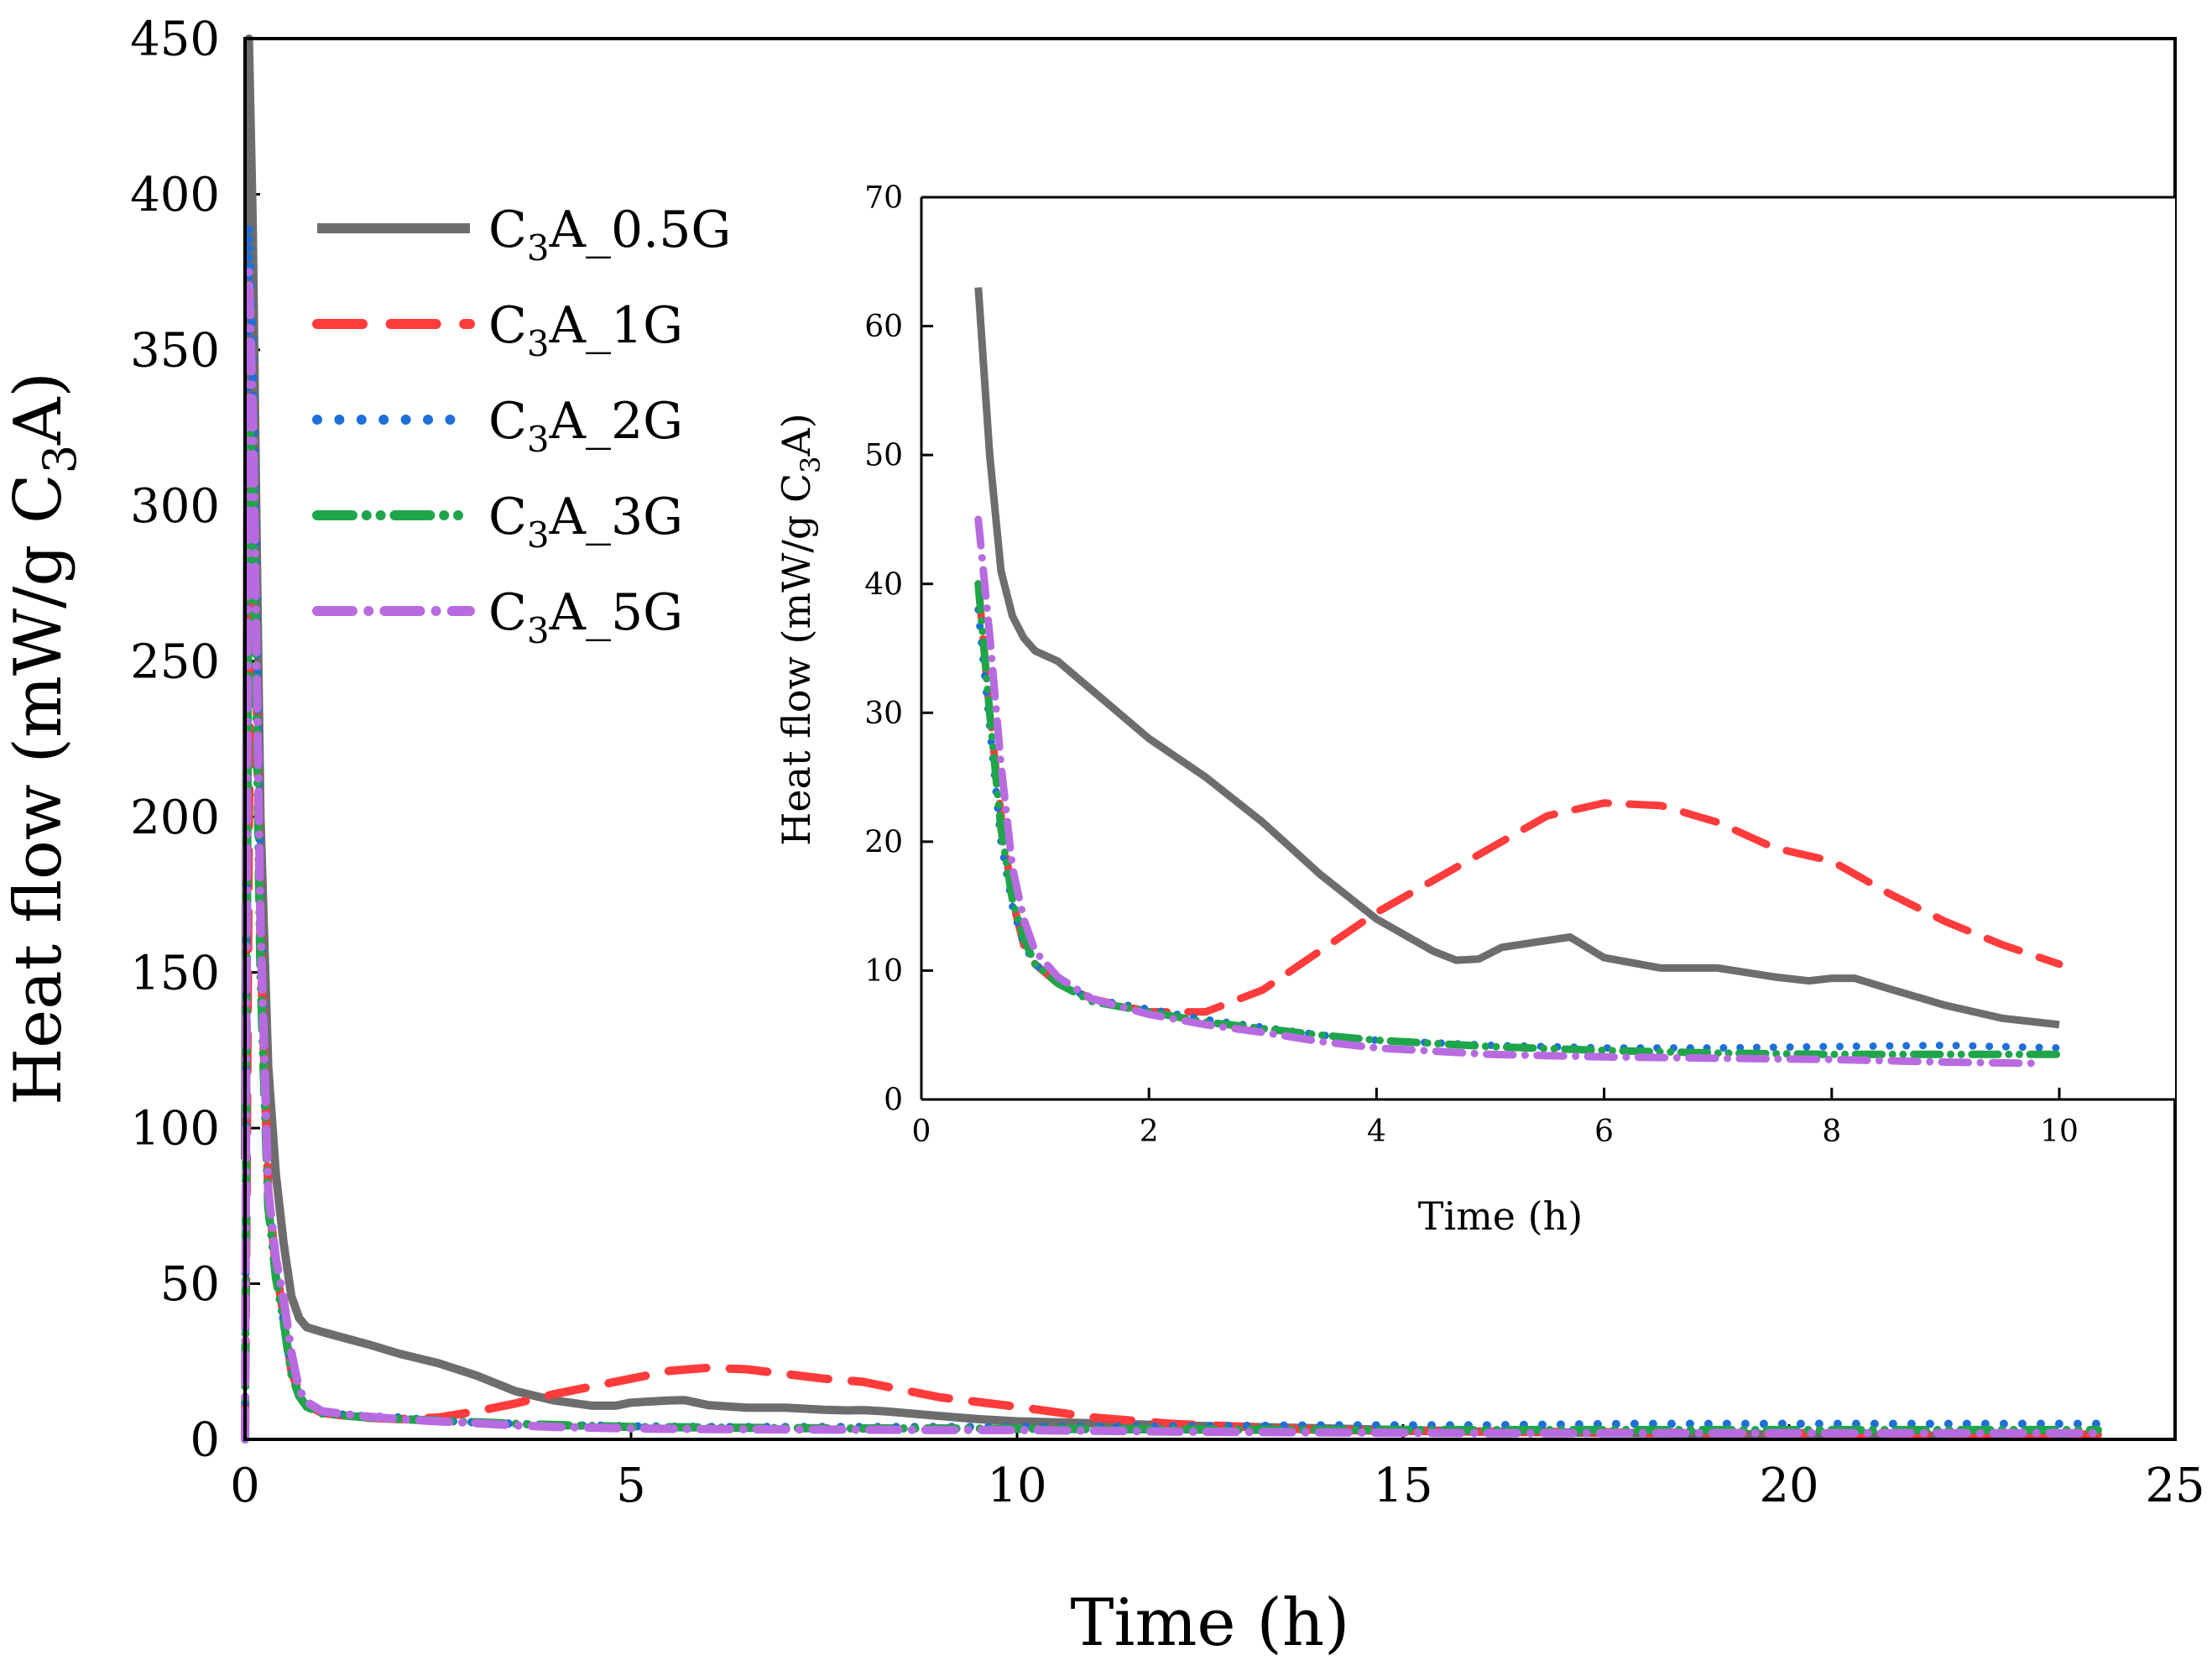  I want to click on main-y-tick-label: 250, so click(175, 661).